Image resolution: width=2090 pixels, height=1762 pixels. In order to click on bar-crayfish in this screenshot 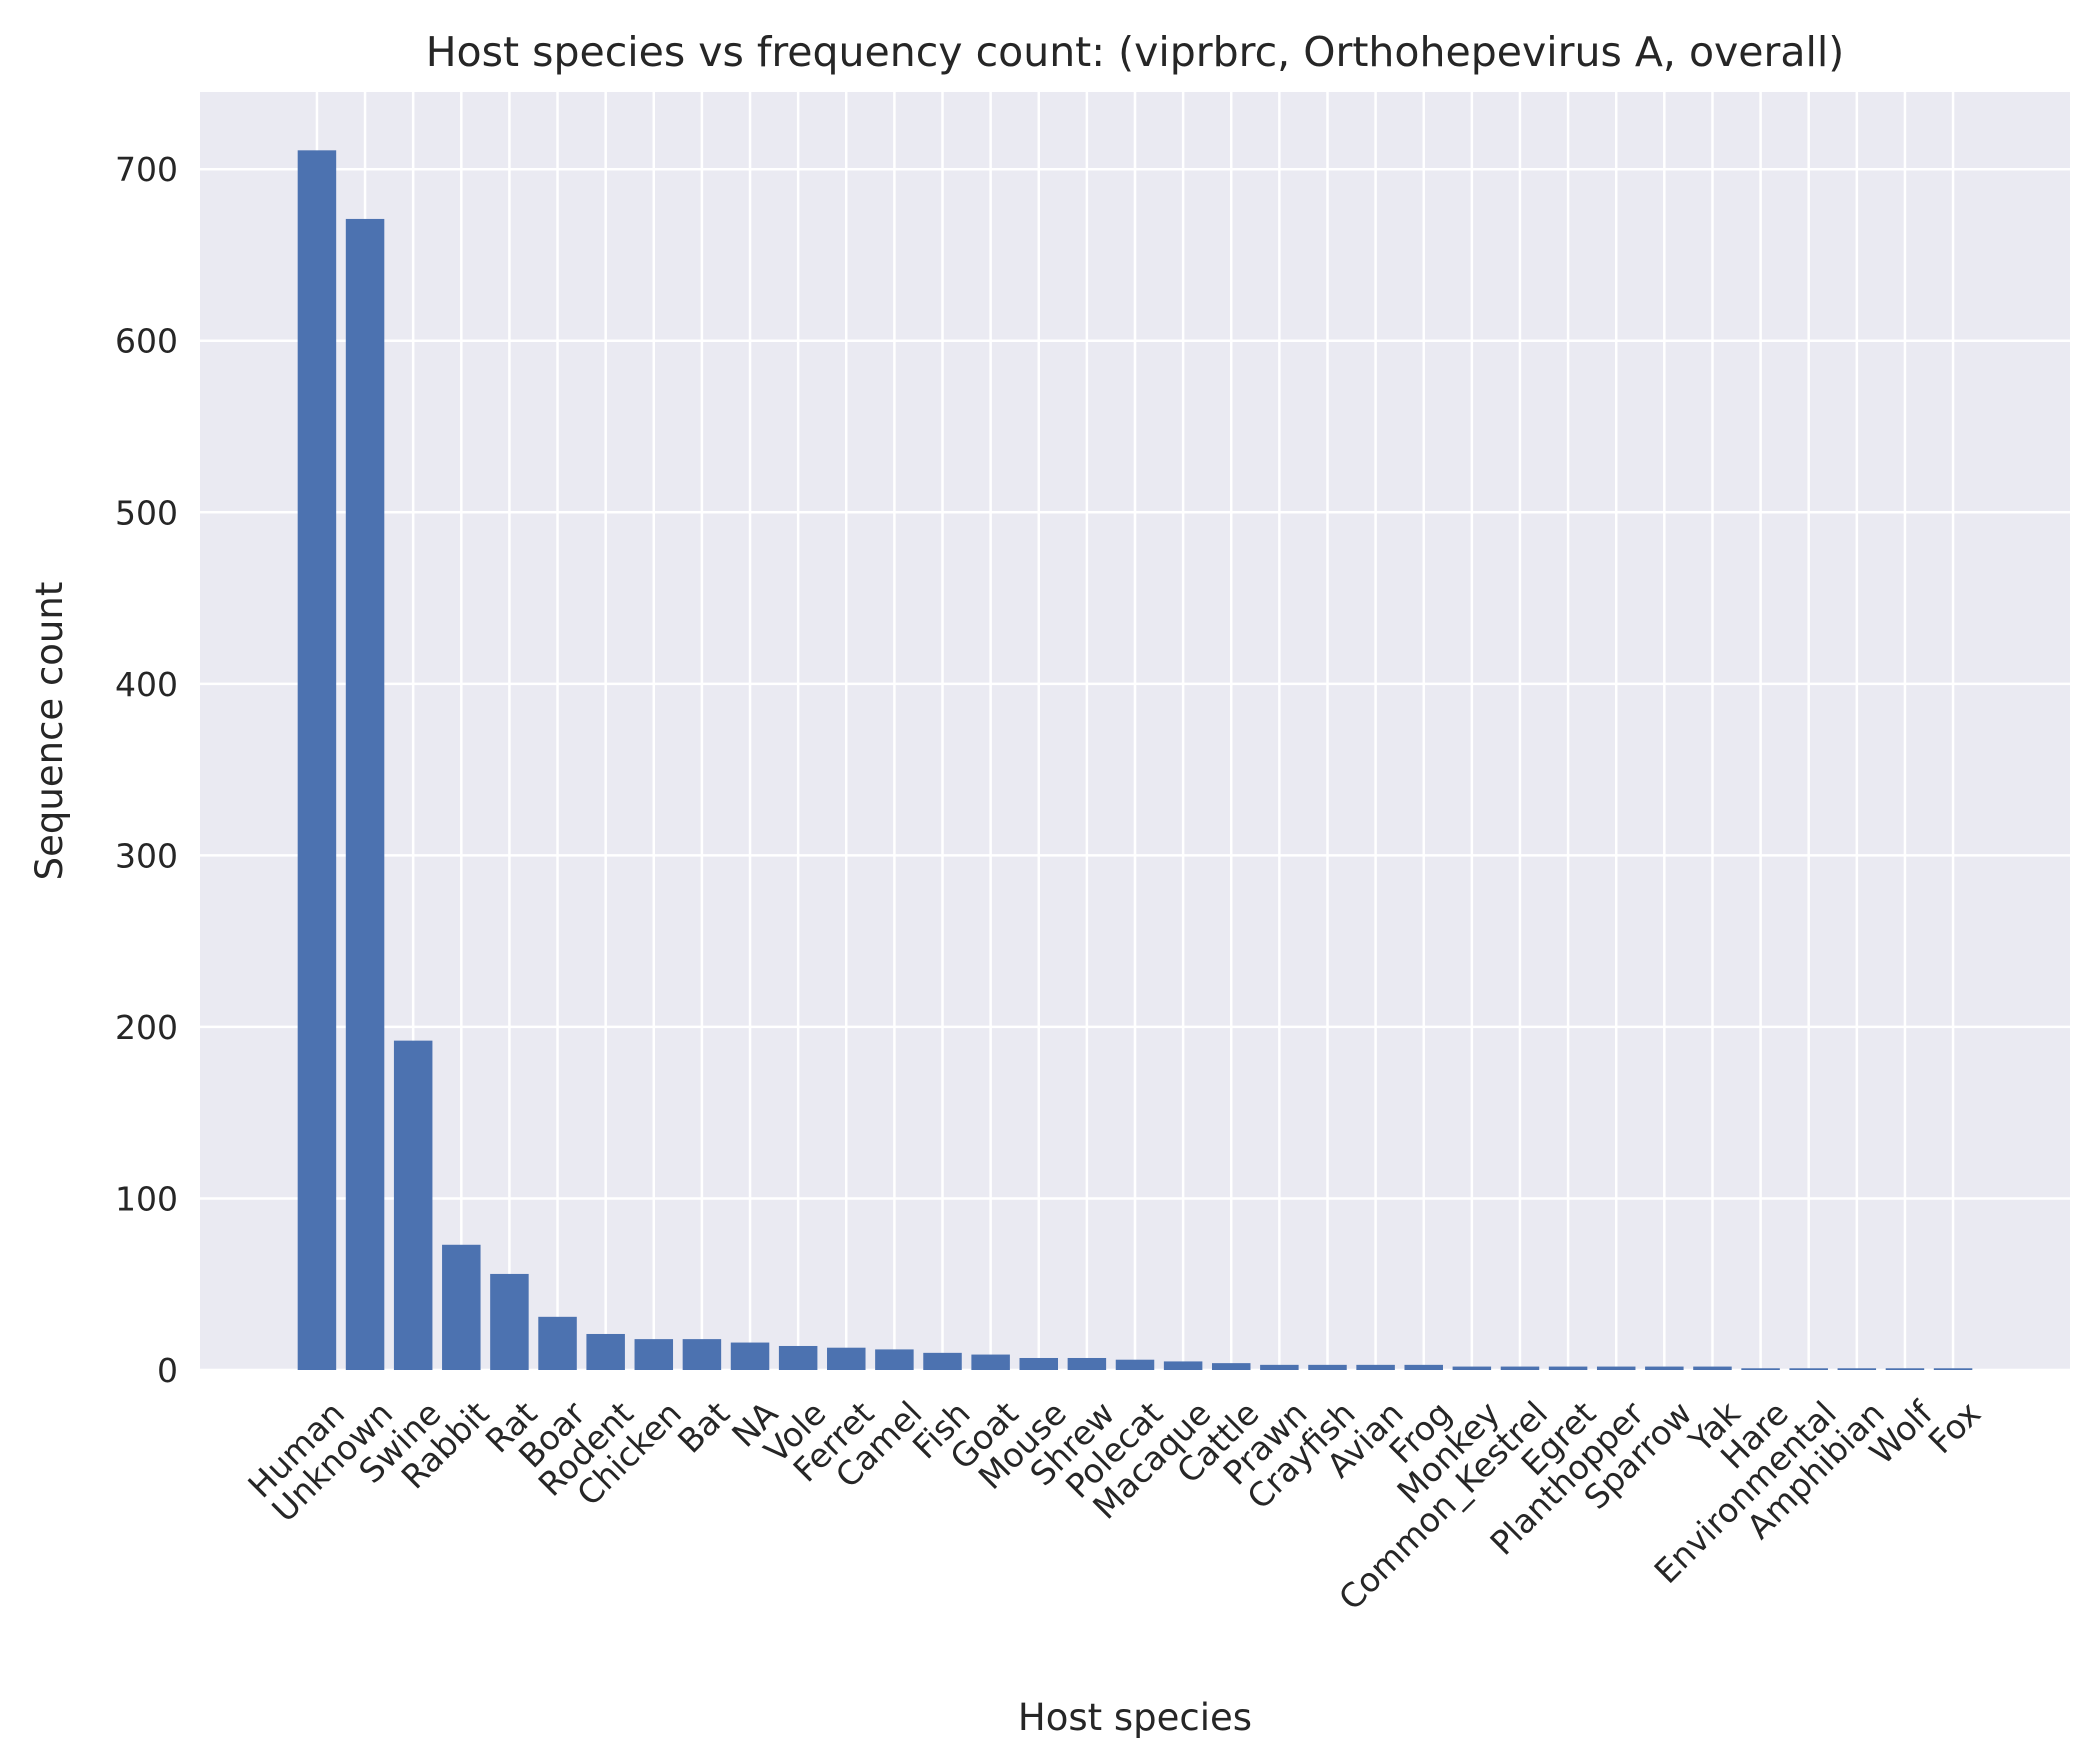, I will do `click(1327, 1367)`.